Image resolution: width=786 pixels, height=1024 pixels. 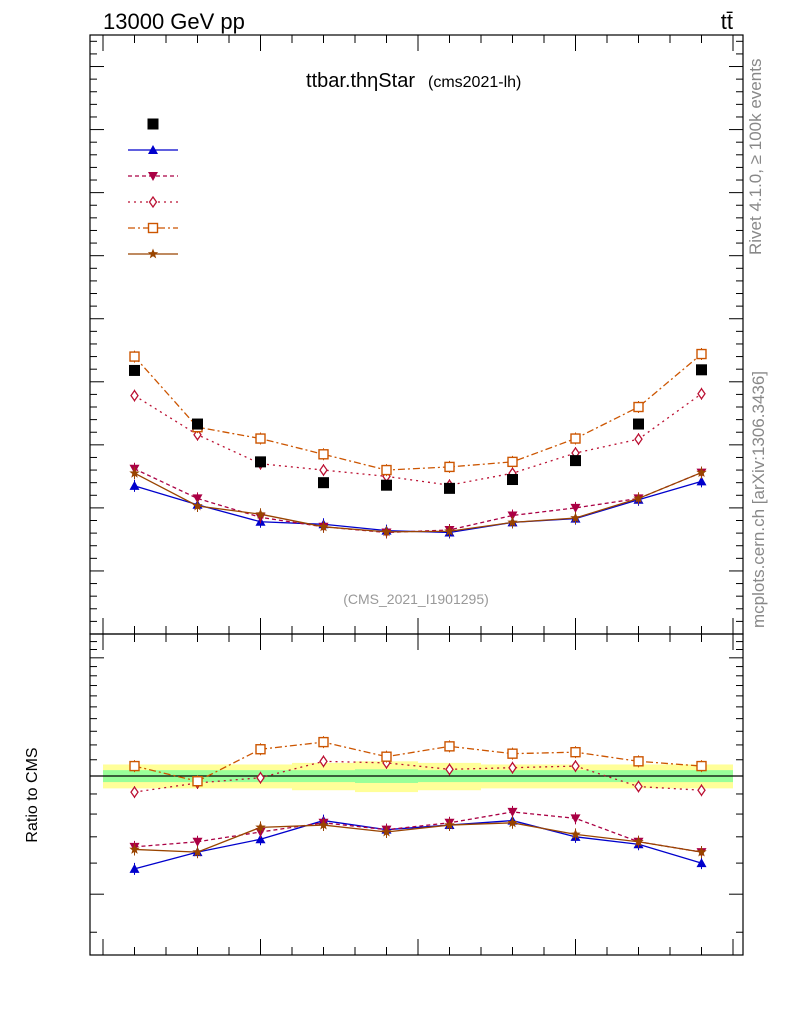 I want to click on legend-cms-marker, so click(x=153, y=124).